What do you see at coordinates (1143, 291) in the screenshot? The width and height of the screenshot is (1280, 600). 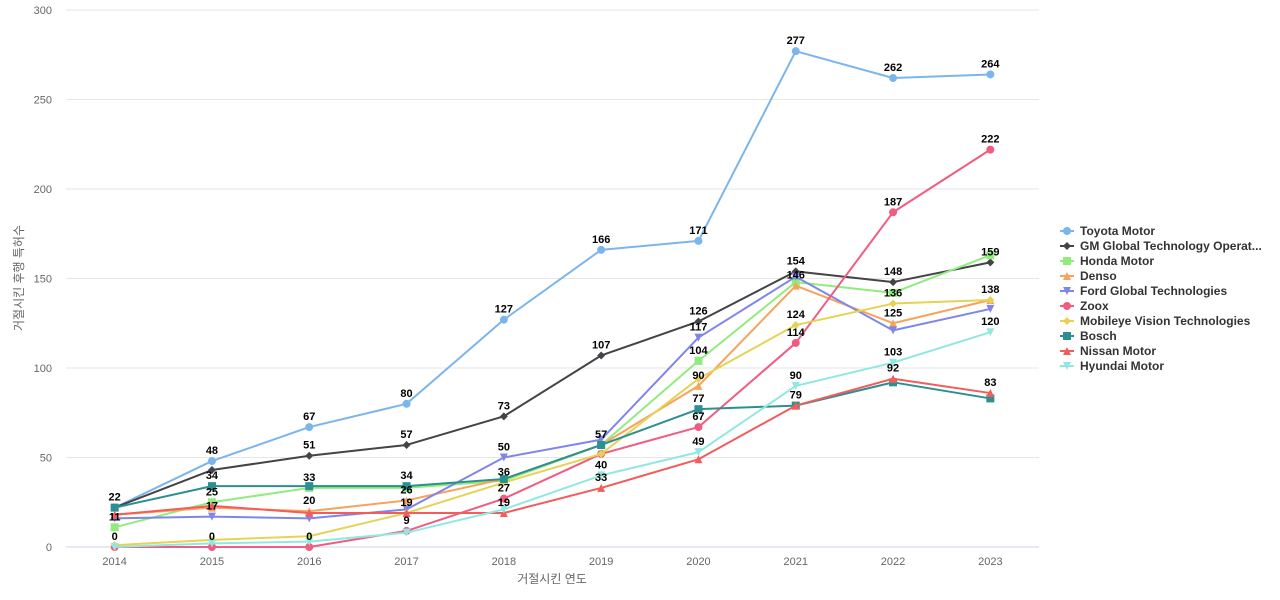 I see `legend-item: Ford Global Technologies` at bounding box center [1143, 291].